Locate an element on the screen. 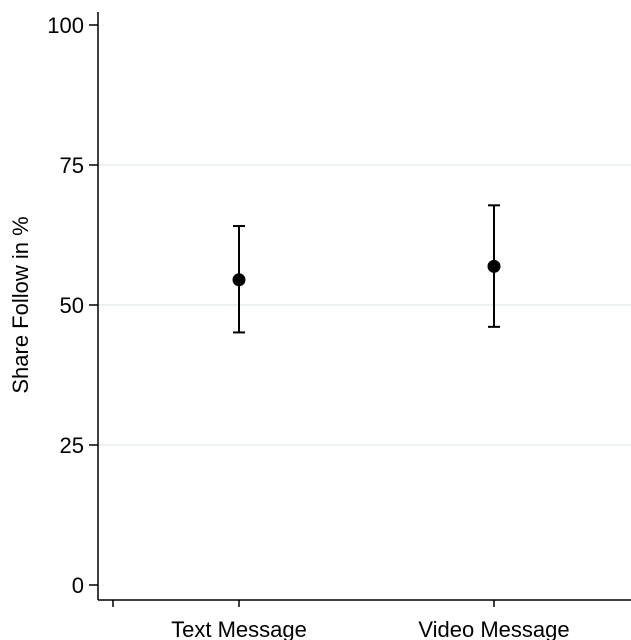 The width and height of the screenshot is (631, 640). y-ticks: 0 25 50 75 100 is located at coordinates (72, 305).